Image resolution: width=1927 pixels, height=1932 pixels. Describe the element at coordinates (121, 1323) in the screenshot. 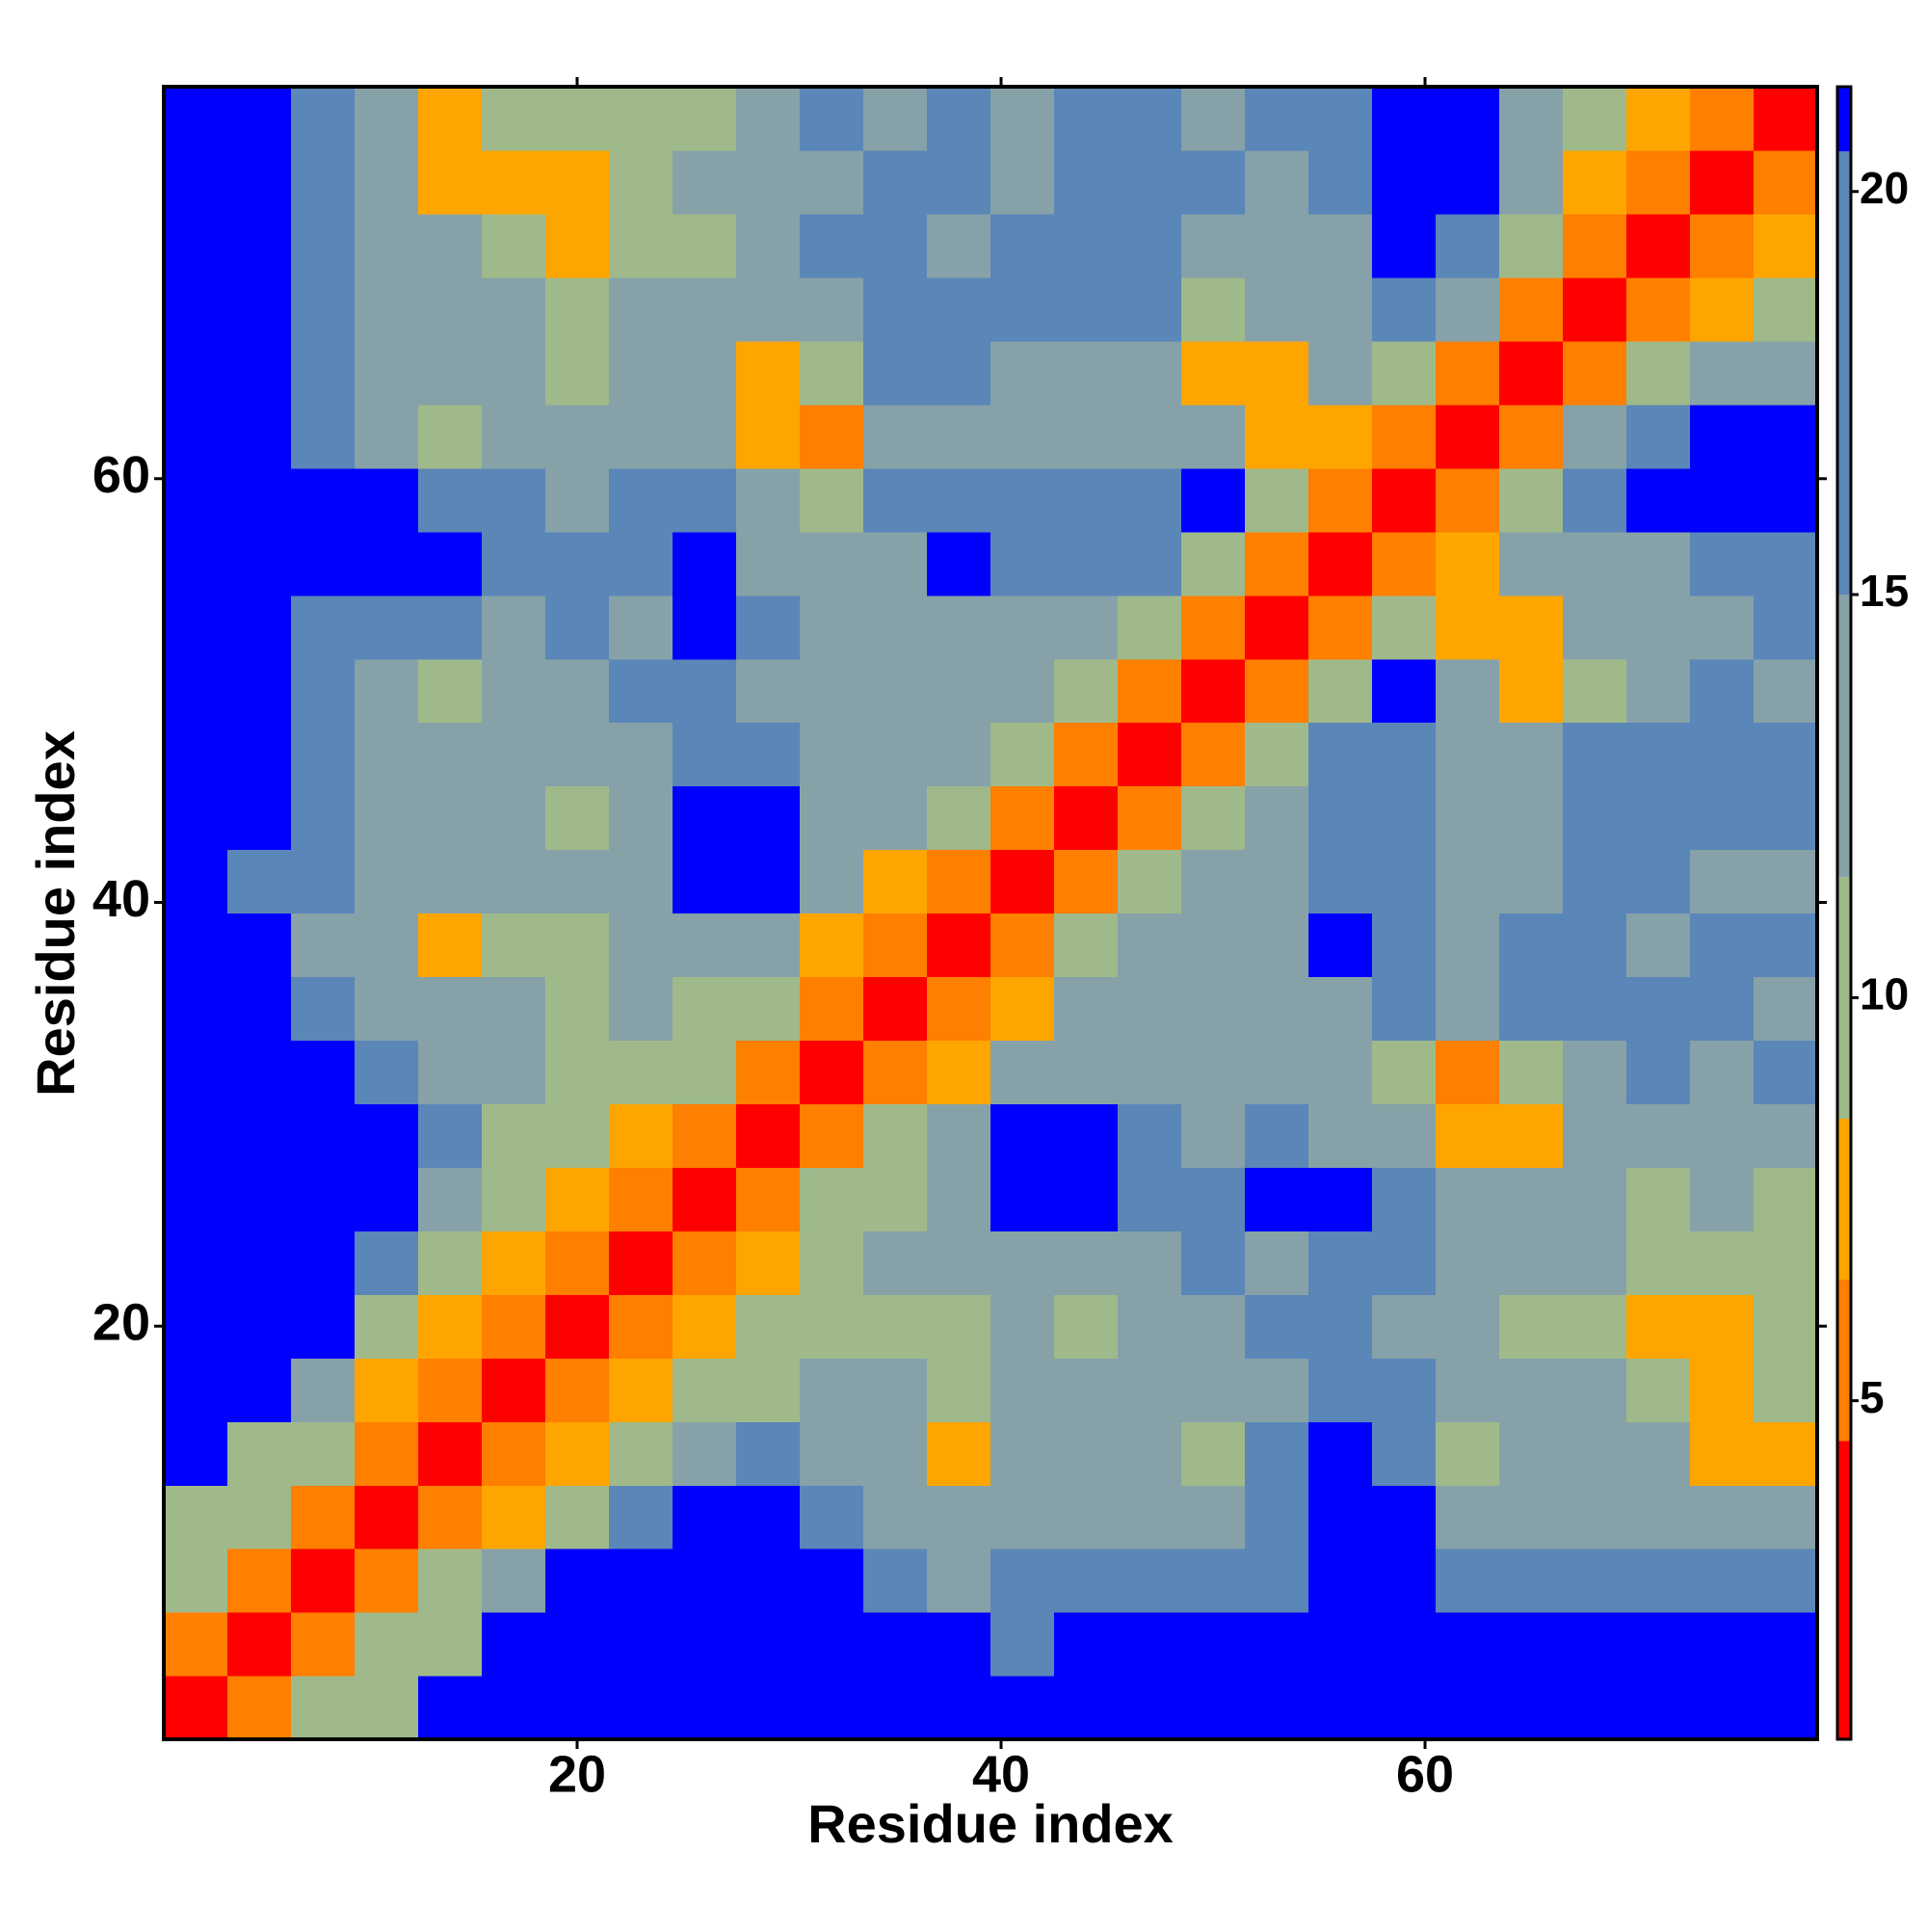

I see `y-tick-label: 20` at that location.